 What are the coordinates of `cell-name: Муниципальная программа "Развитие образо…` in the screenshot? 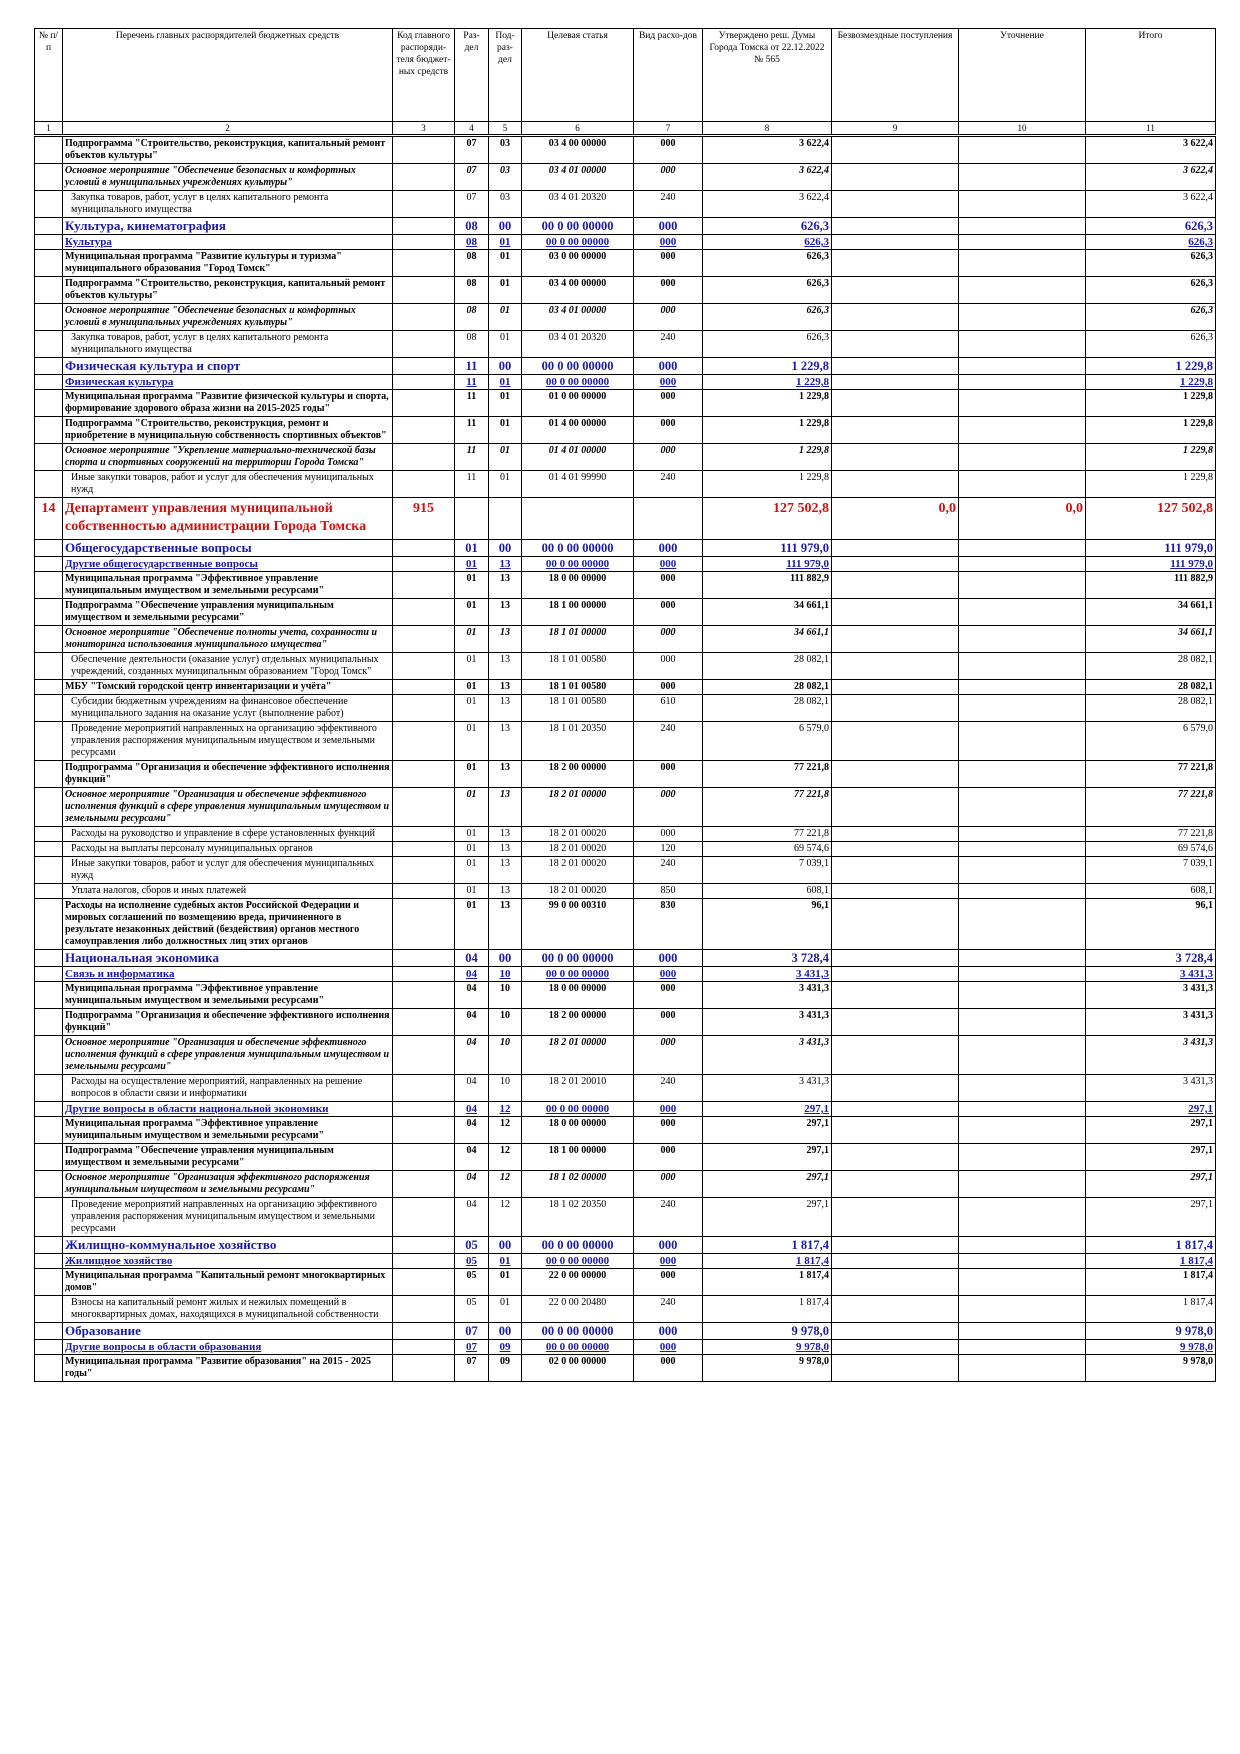 It's located at (227, 1368).